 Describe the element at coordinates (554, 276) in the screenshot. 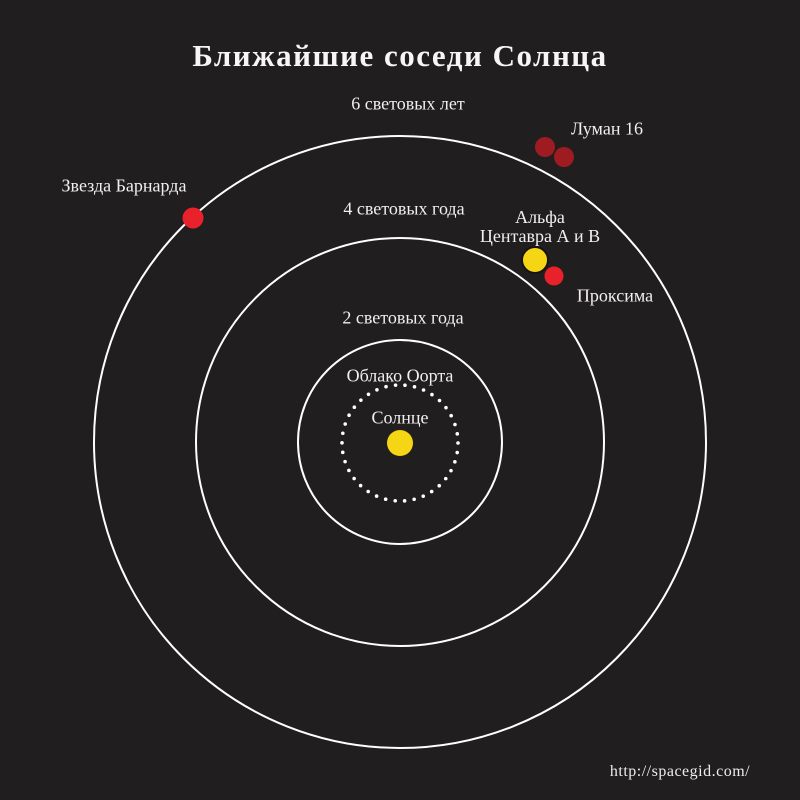

I see `star-dot-proxima` at that location.